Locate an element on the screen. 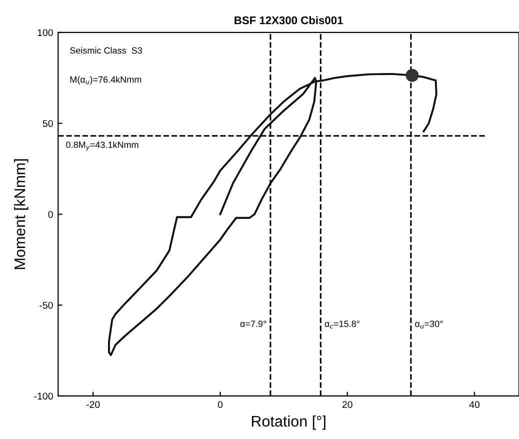  y-tick-label: 100 is located at coordinates (45, 32).